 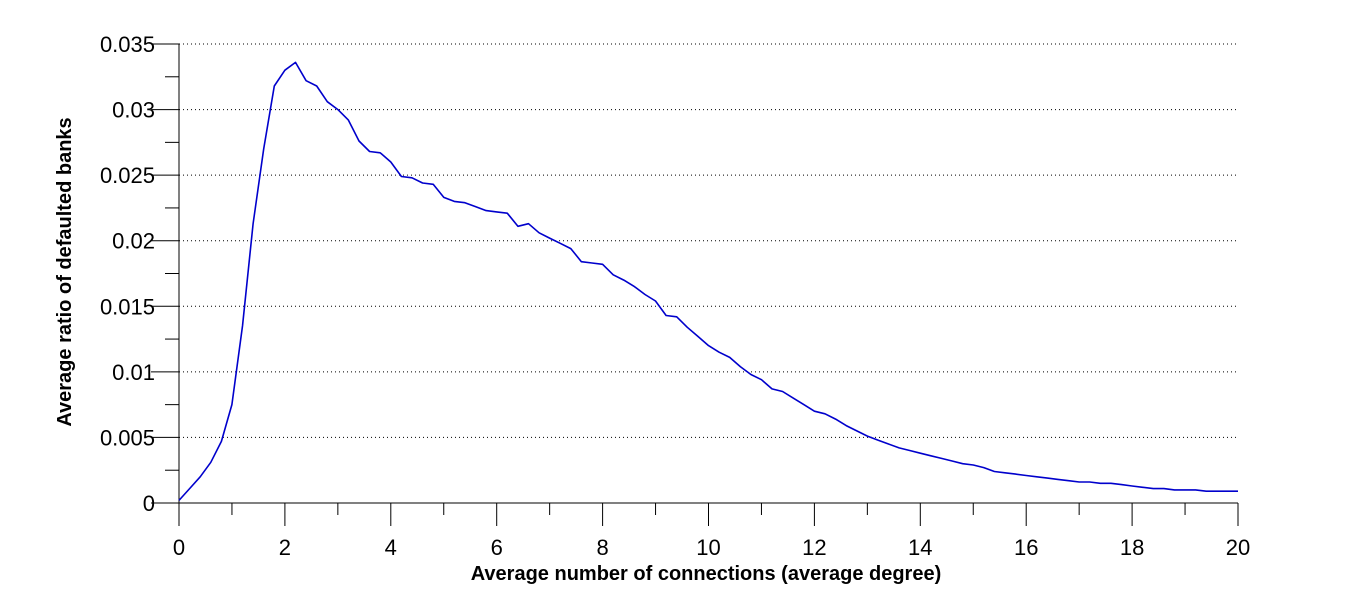 I want to click on y-tick-label-0: 0, so click(x=149, y=503).